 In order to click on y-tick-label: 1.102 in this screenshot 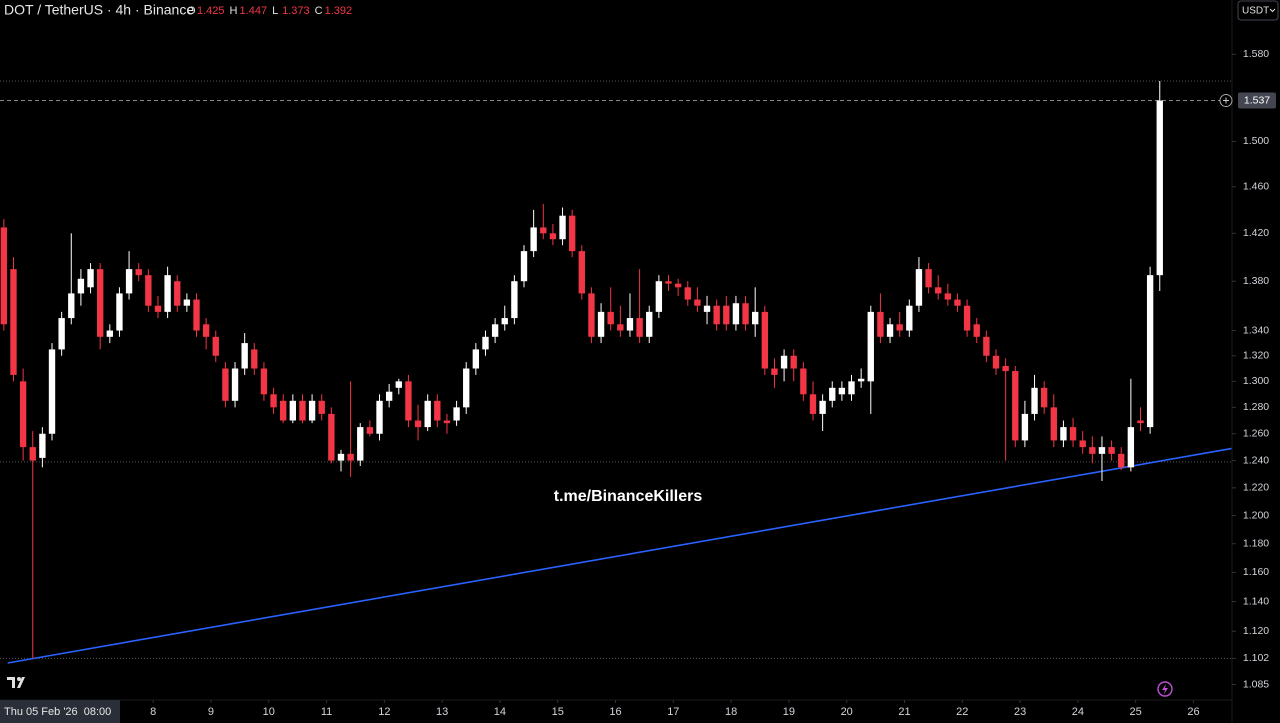, I will do `click(1256, 658)`.